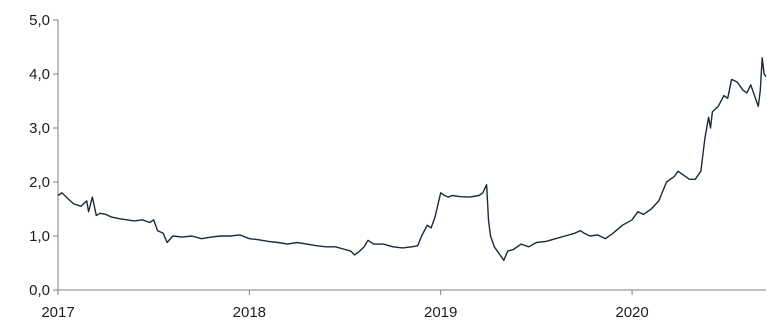  What do you see at coordinates (44, 155) in the screenshot?
I see `y-axis: 0,0 1,0 2,0 3,0 4,0 5,0` at bounding box center [44, 155].